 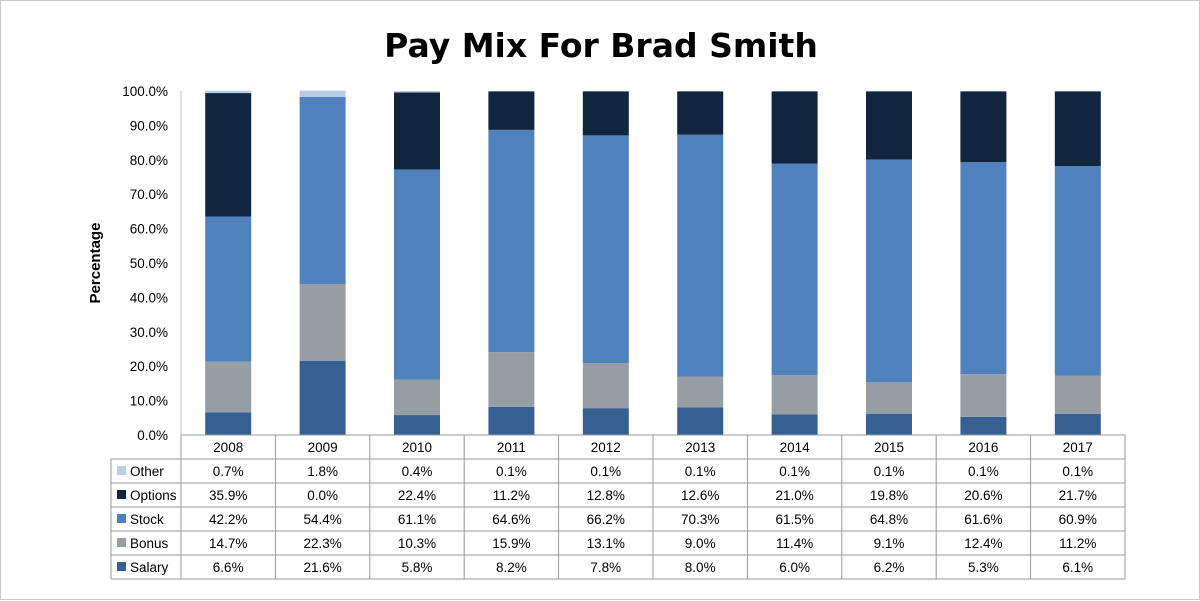 What do you see at coordinates (700, 495) in the screenshot?
I see `data-label-options: 12.6%` at bounding box center [700, 495].